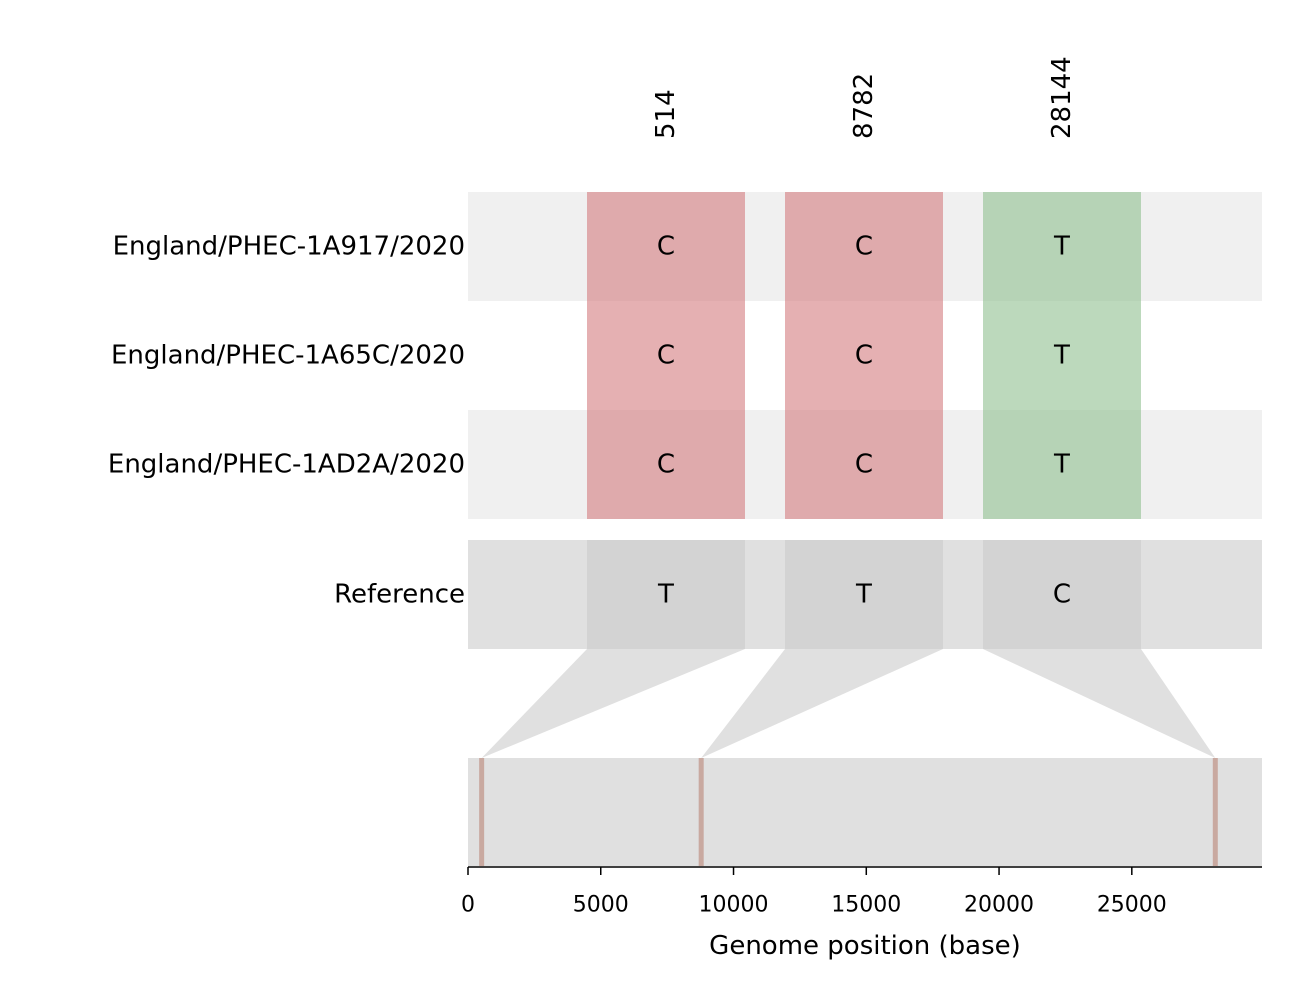  What do you see at coordinates (601, 905) in the screenshot?
I see `x-tick-label: 5000` at bounding box center [601, 905].